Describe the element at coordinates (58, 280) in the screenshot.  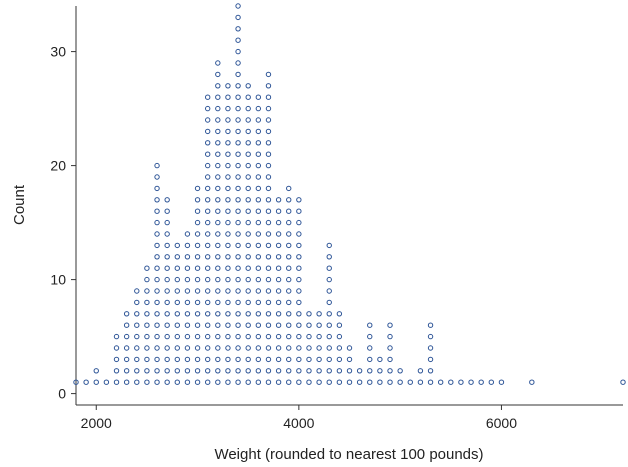
I see `y-tick-label: 10` at that location.